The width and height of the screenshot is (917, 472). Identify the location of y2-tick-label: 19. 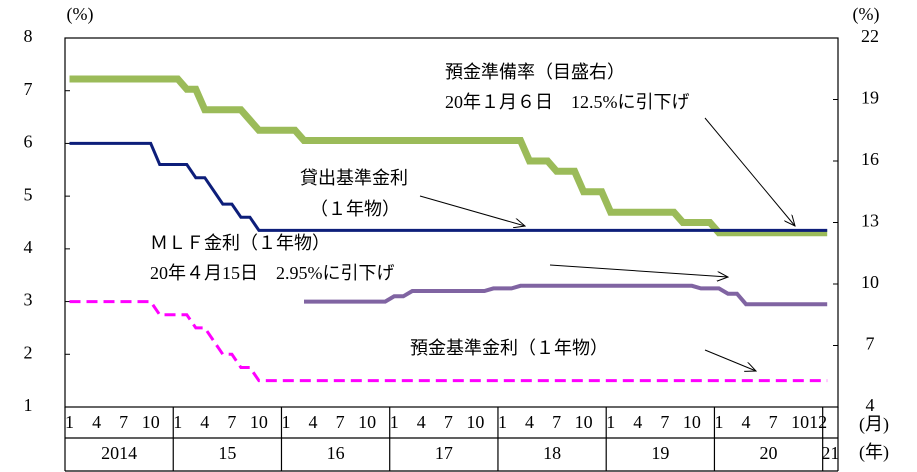
(870, 98).